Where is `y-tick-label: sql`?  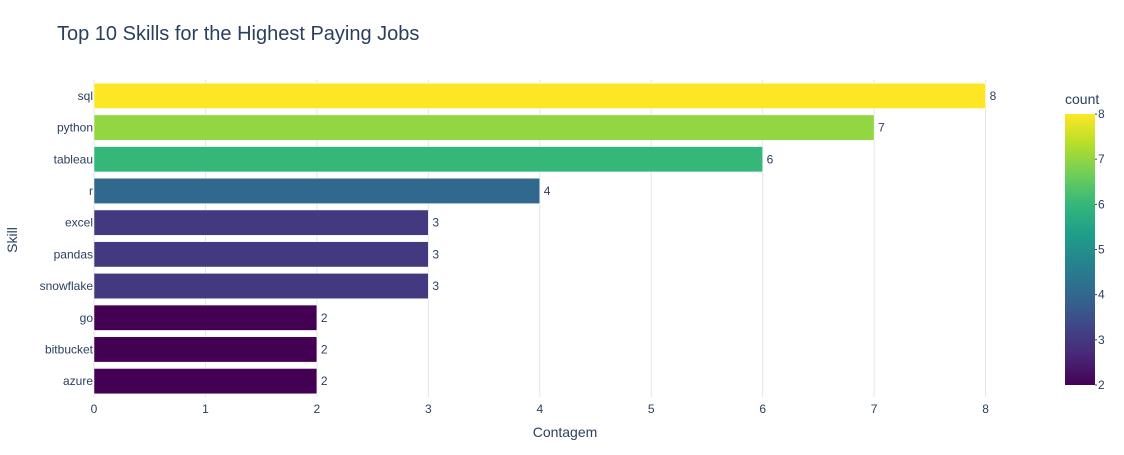 y-tick-label: sql is located at coordinates (85, 96).